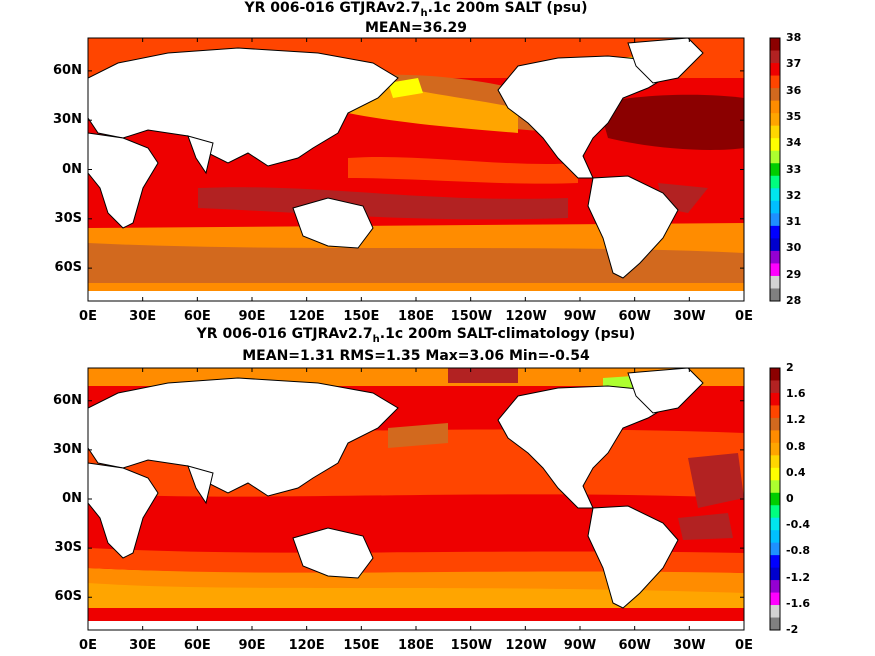  What do you see at coordinates (67, 120) in the screenshot?
I see `y-tick-label: 30N` at bounding box center [67, 120].